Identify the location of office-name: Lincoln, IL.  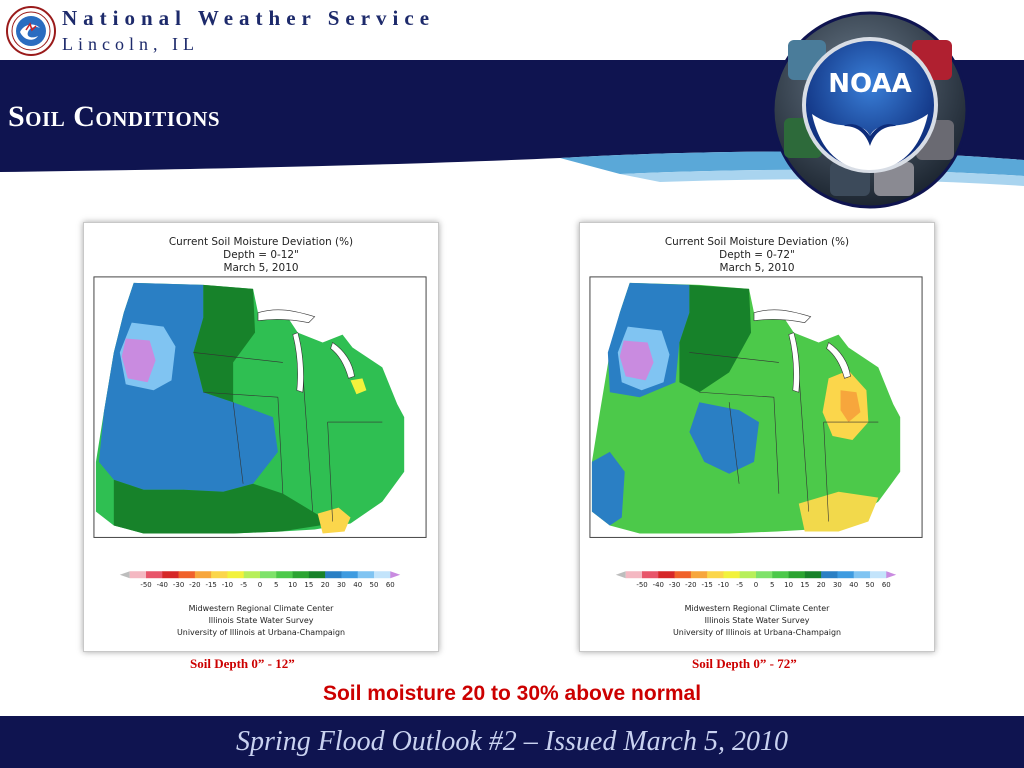
(130, 44).